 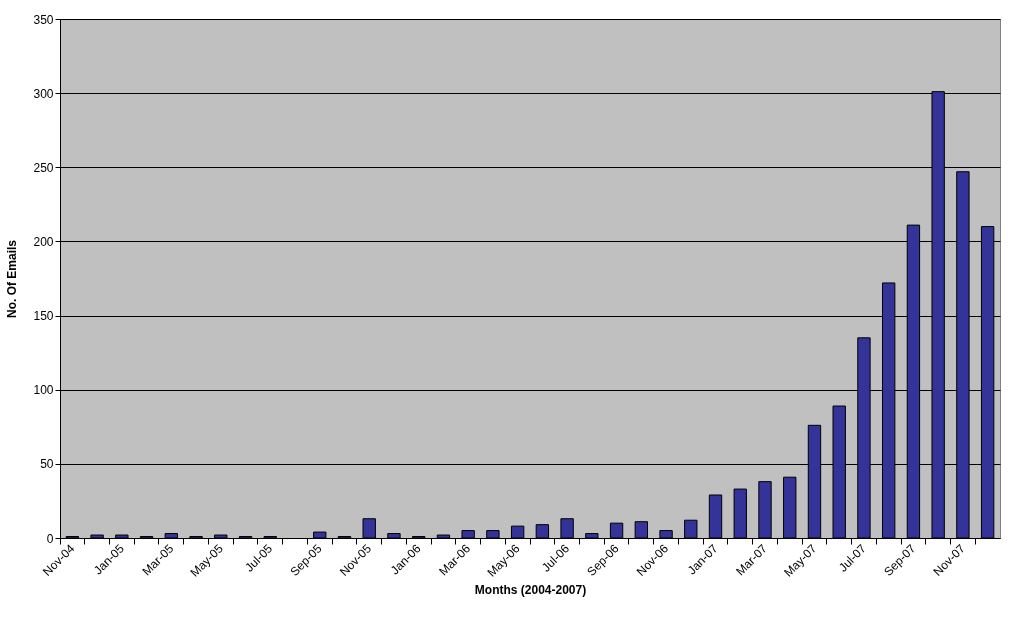 I want to click on y-tick-label: 300, so click(x=43, y=93).